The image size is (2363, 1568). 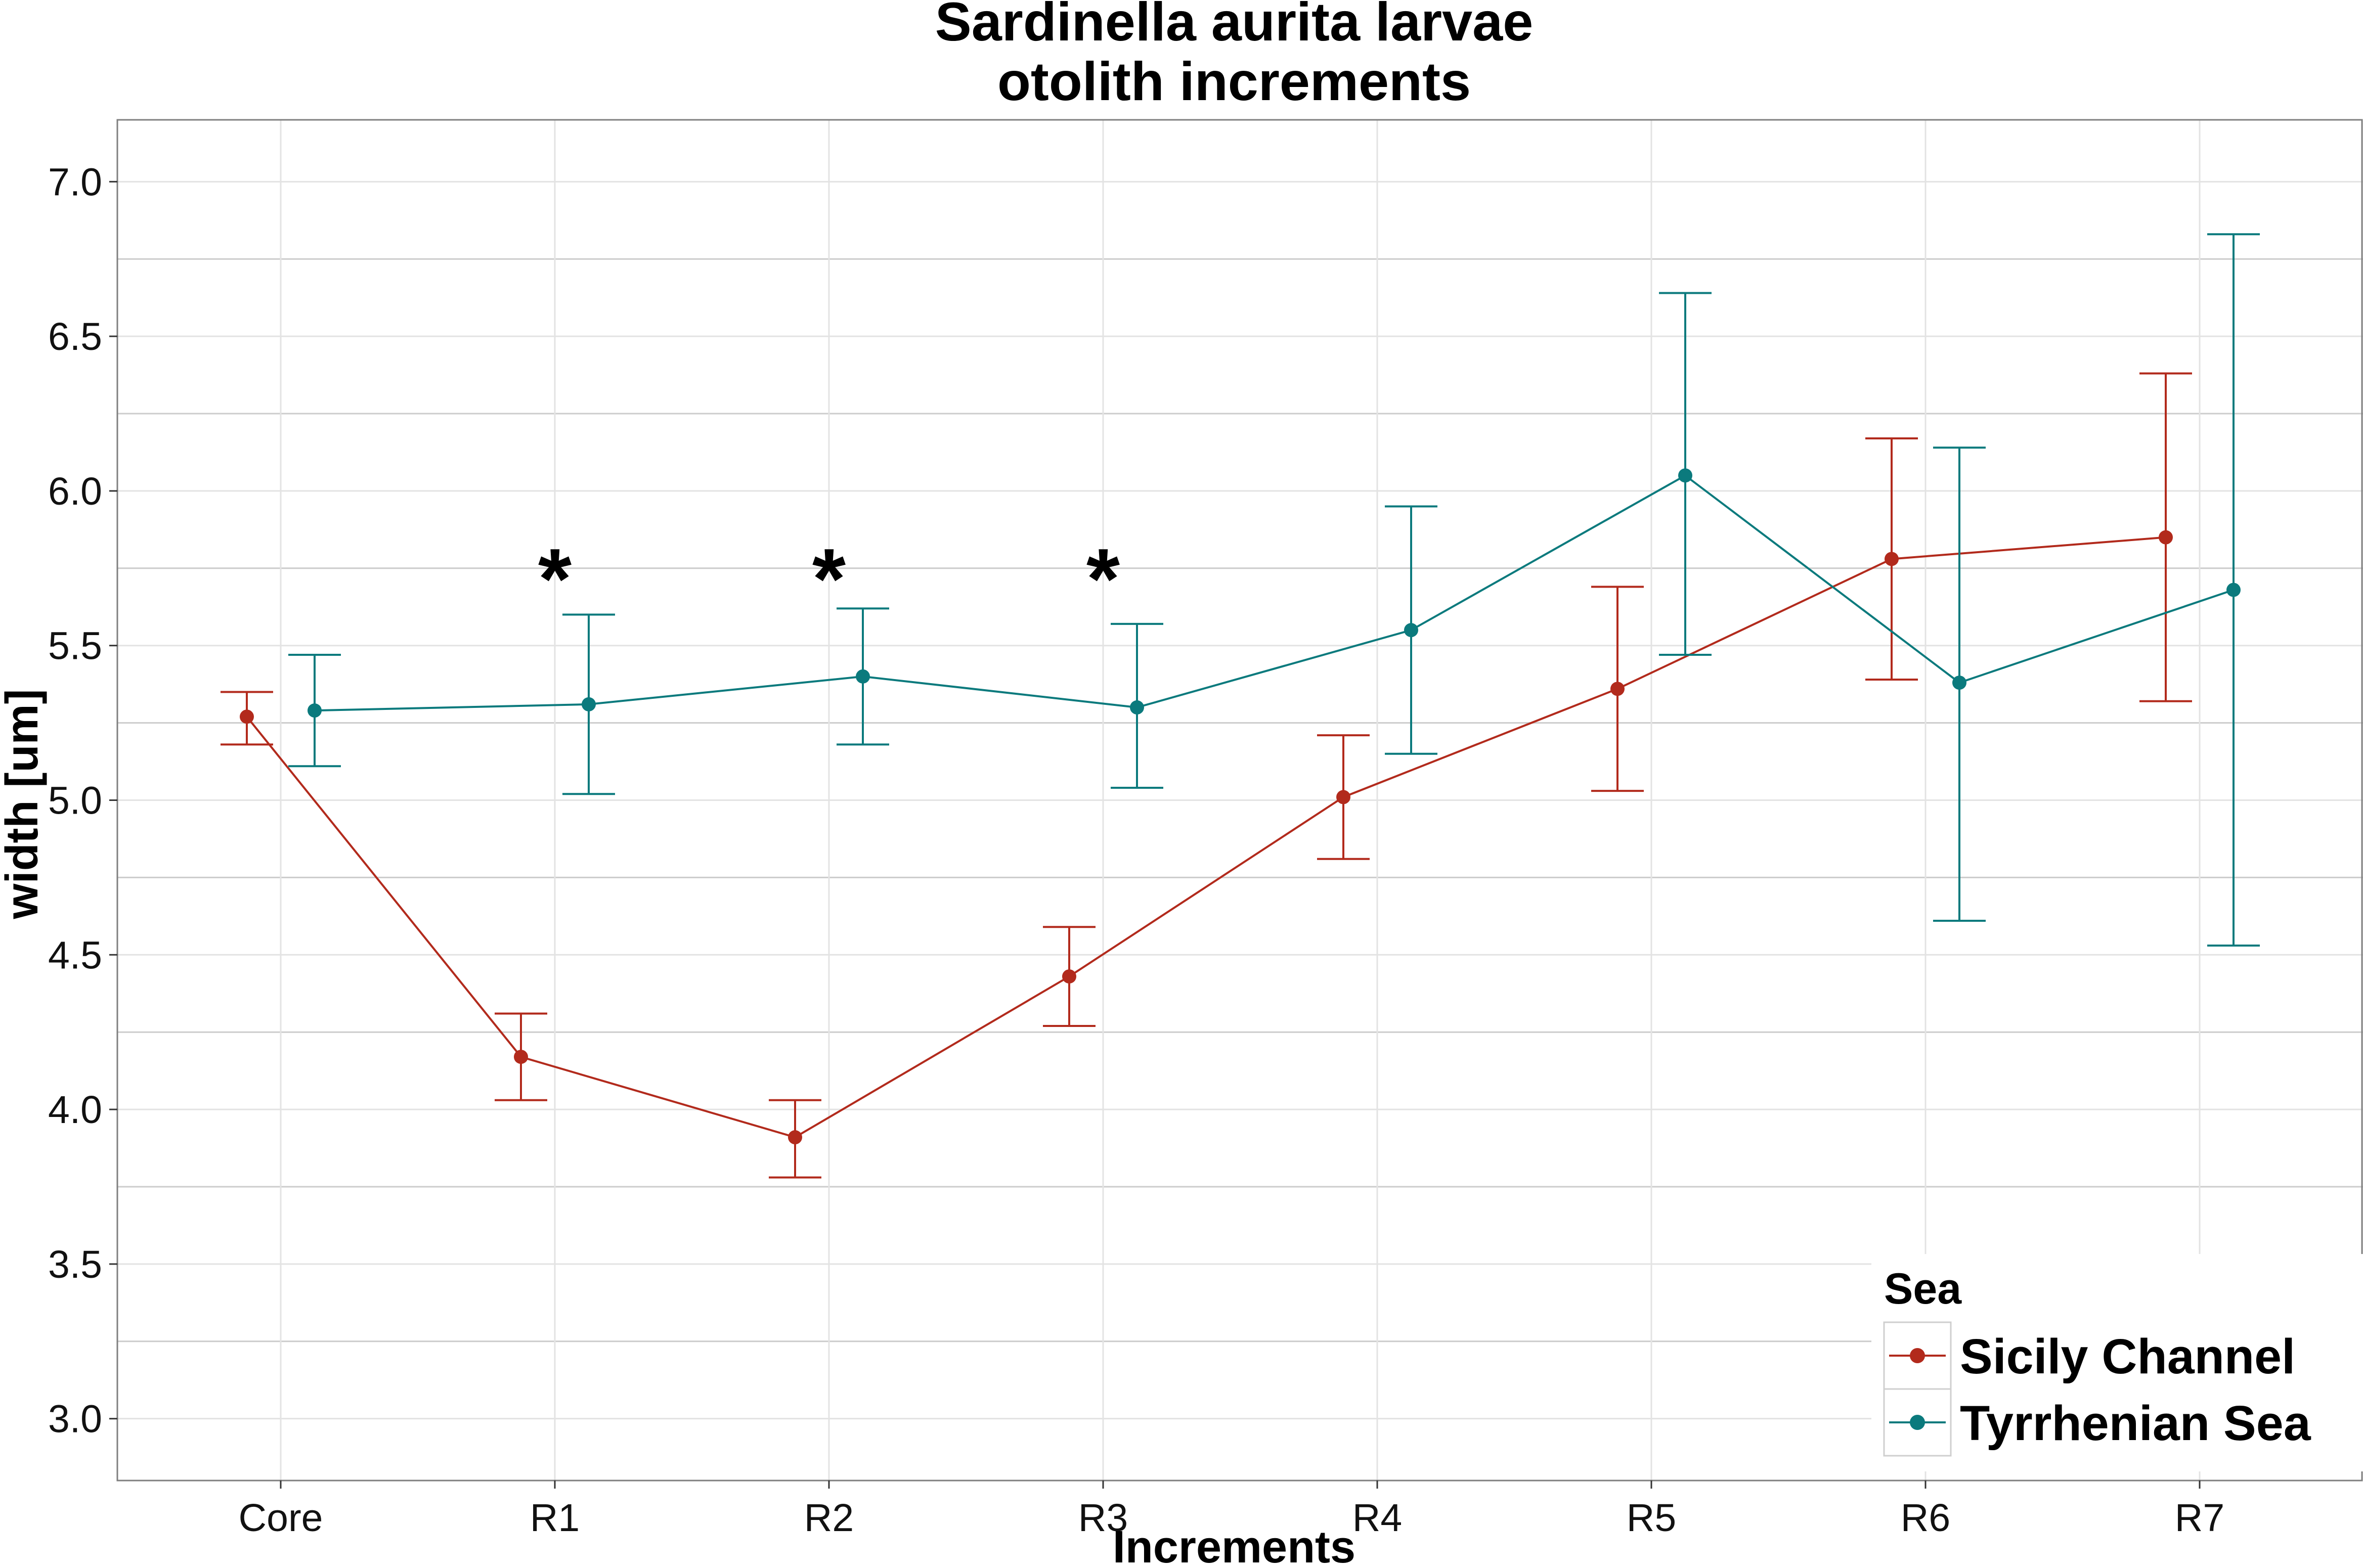 I want to click on series-line, so click(x=1274, y=593).